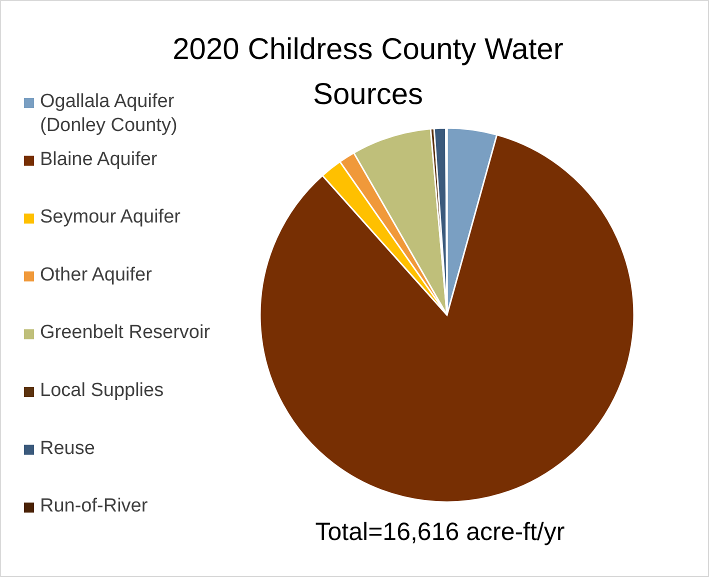 This screenshot has width=710, height=578. What do you see at coordinates (67, 448) in the screenshot?
I see `legend-label: Reuse` at bounding box center [67, 448].